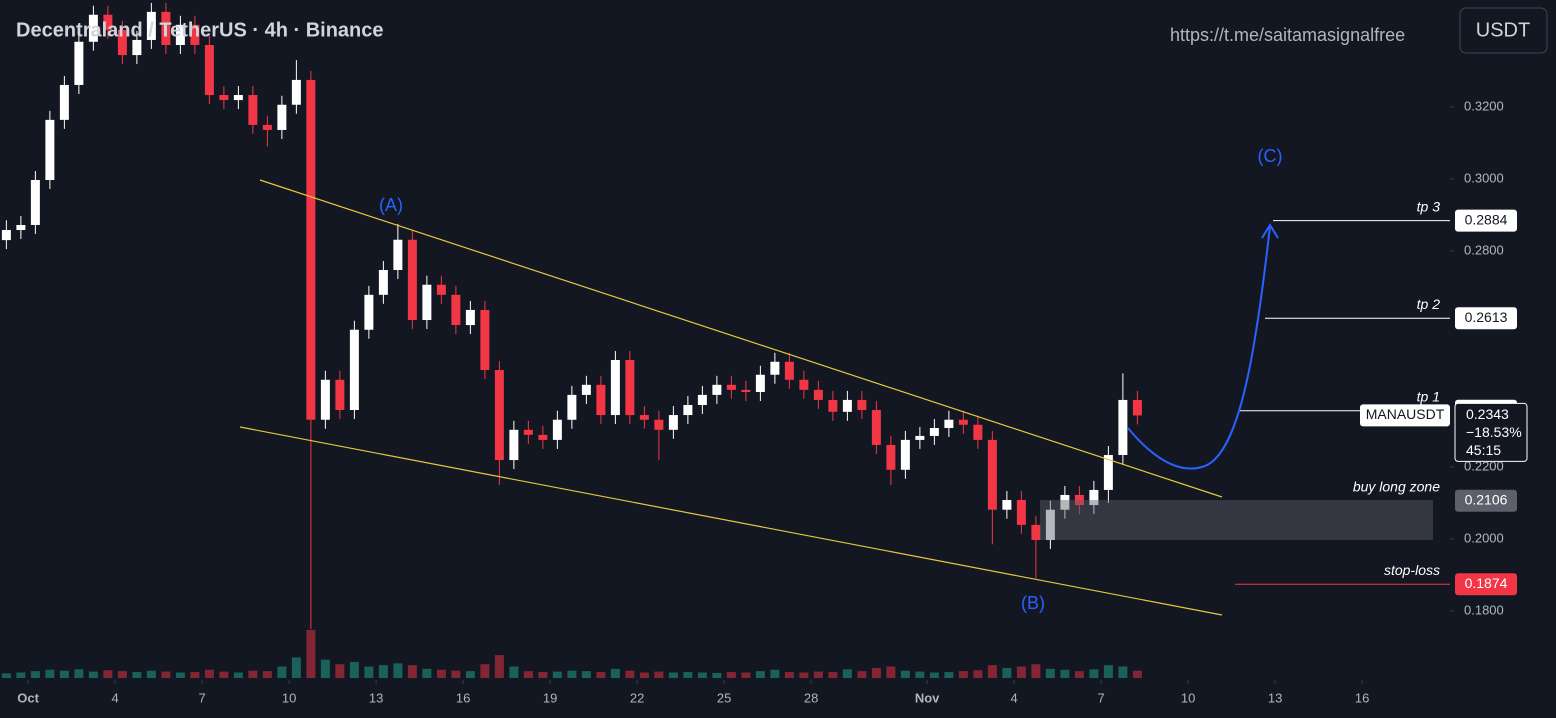 The image size is (1556, 718). What do you see at coordinates (28, 697) in the screenshot?
I see `x-tick-label: Oct` at bounding box center [28, 697].